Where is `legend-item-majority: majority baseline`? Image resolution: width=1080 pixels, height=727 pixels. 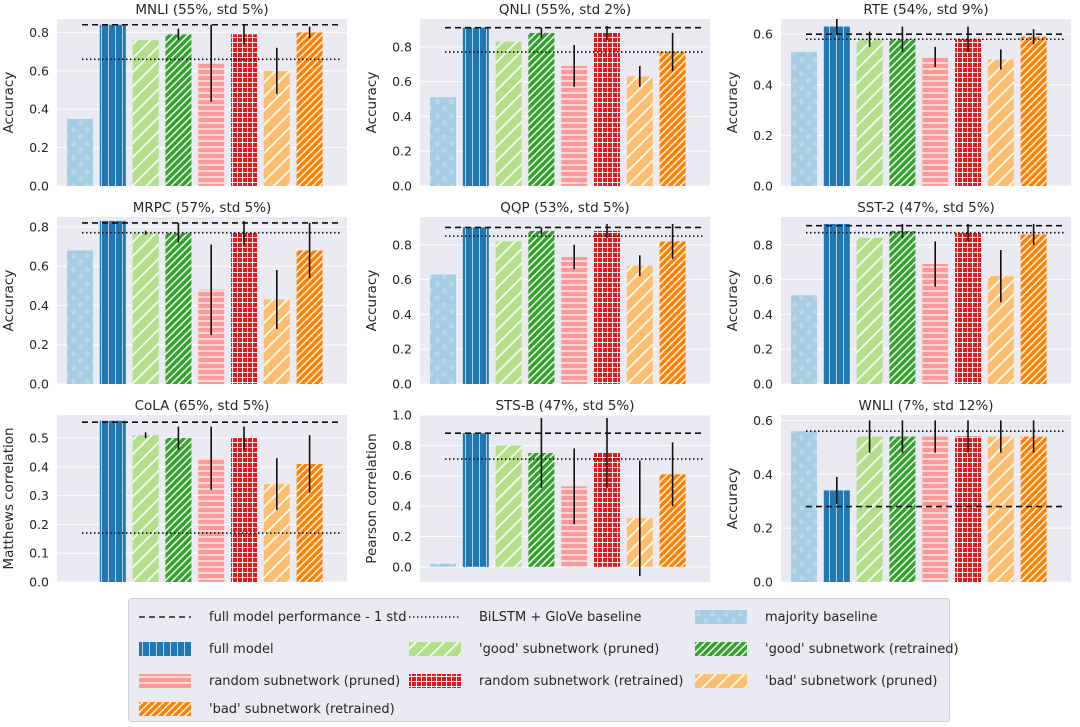
legend-item-majority: majority baseline is located at coordinates (786, 617).